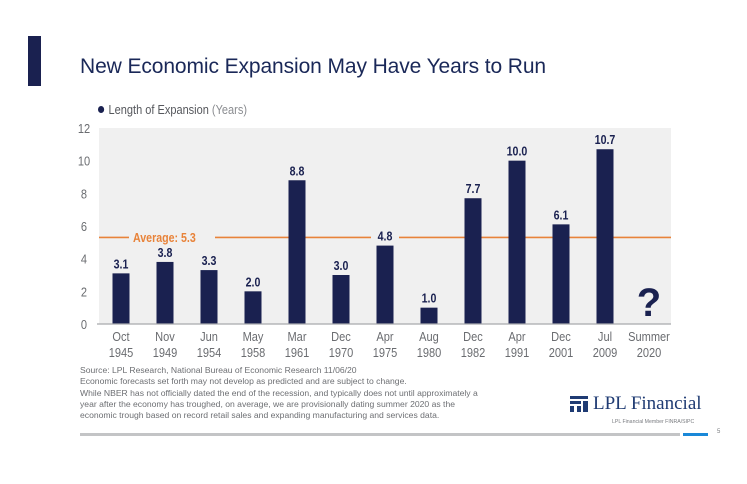  What do you see at coordinates (605, 336) in the screenshot?
I see `x-tick-label-month: Jul` at bounding box center [605, 336].